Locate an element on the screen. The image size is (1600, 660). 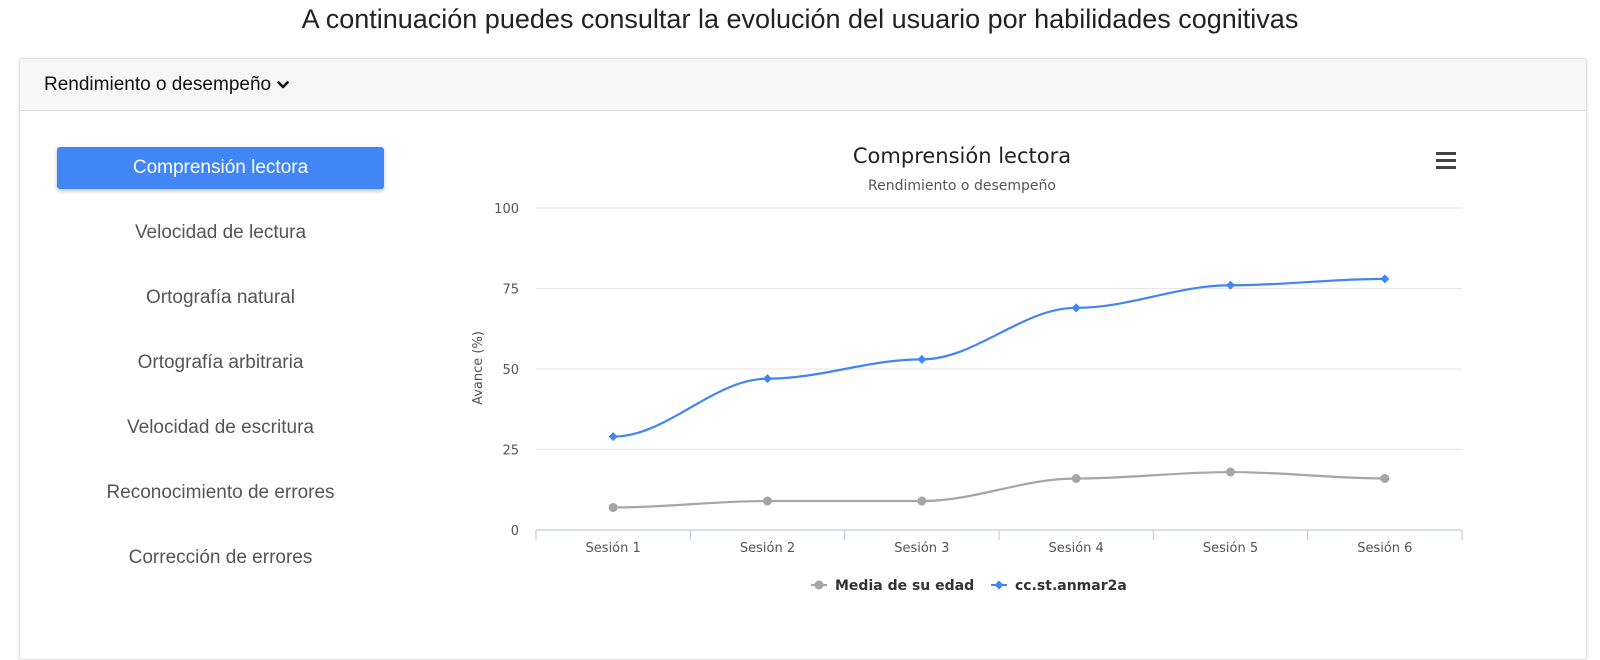
y-tick-label: 0 is located at coordinates (515, 531).